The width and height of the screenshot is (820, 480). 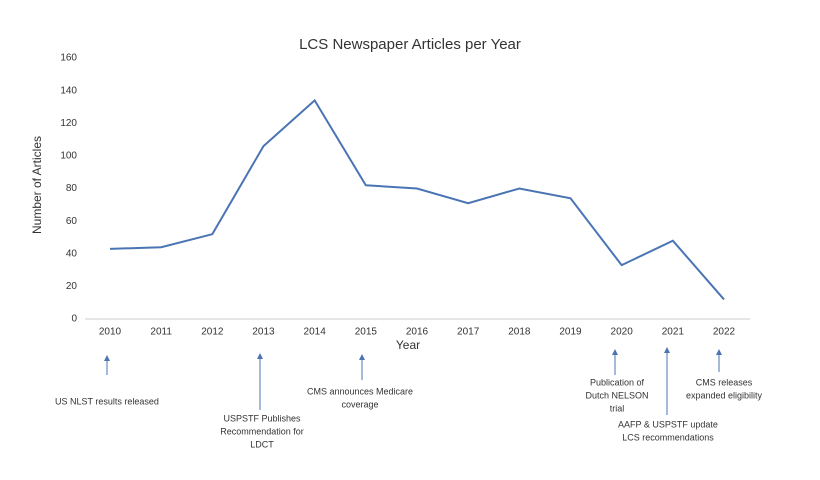 What do you see at coordinates (263, 332) in the screenshot?
I see `x-tick-label: 2013` at bounding box center [263, 332].